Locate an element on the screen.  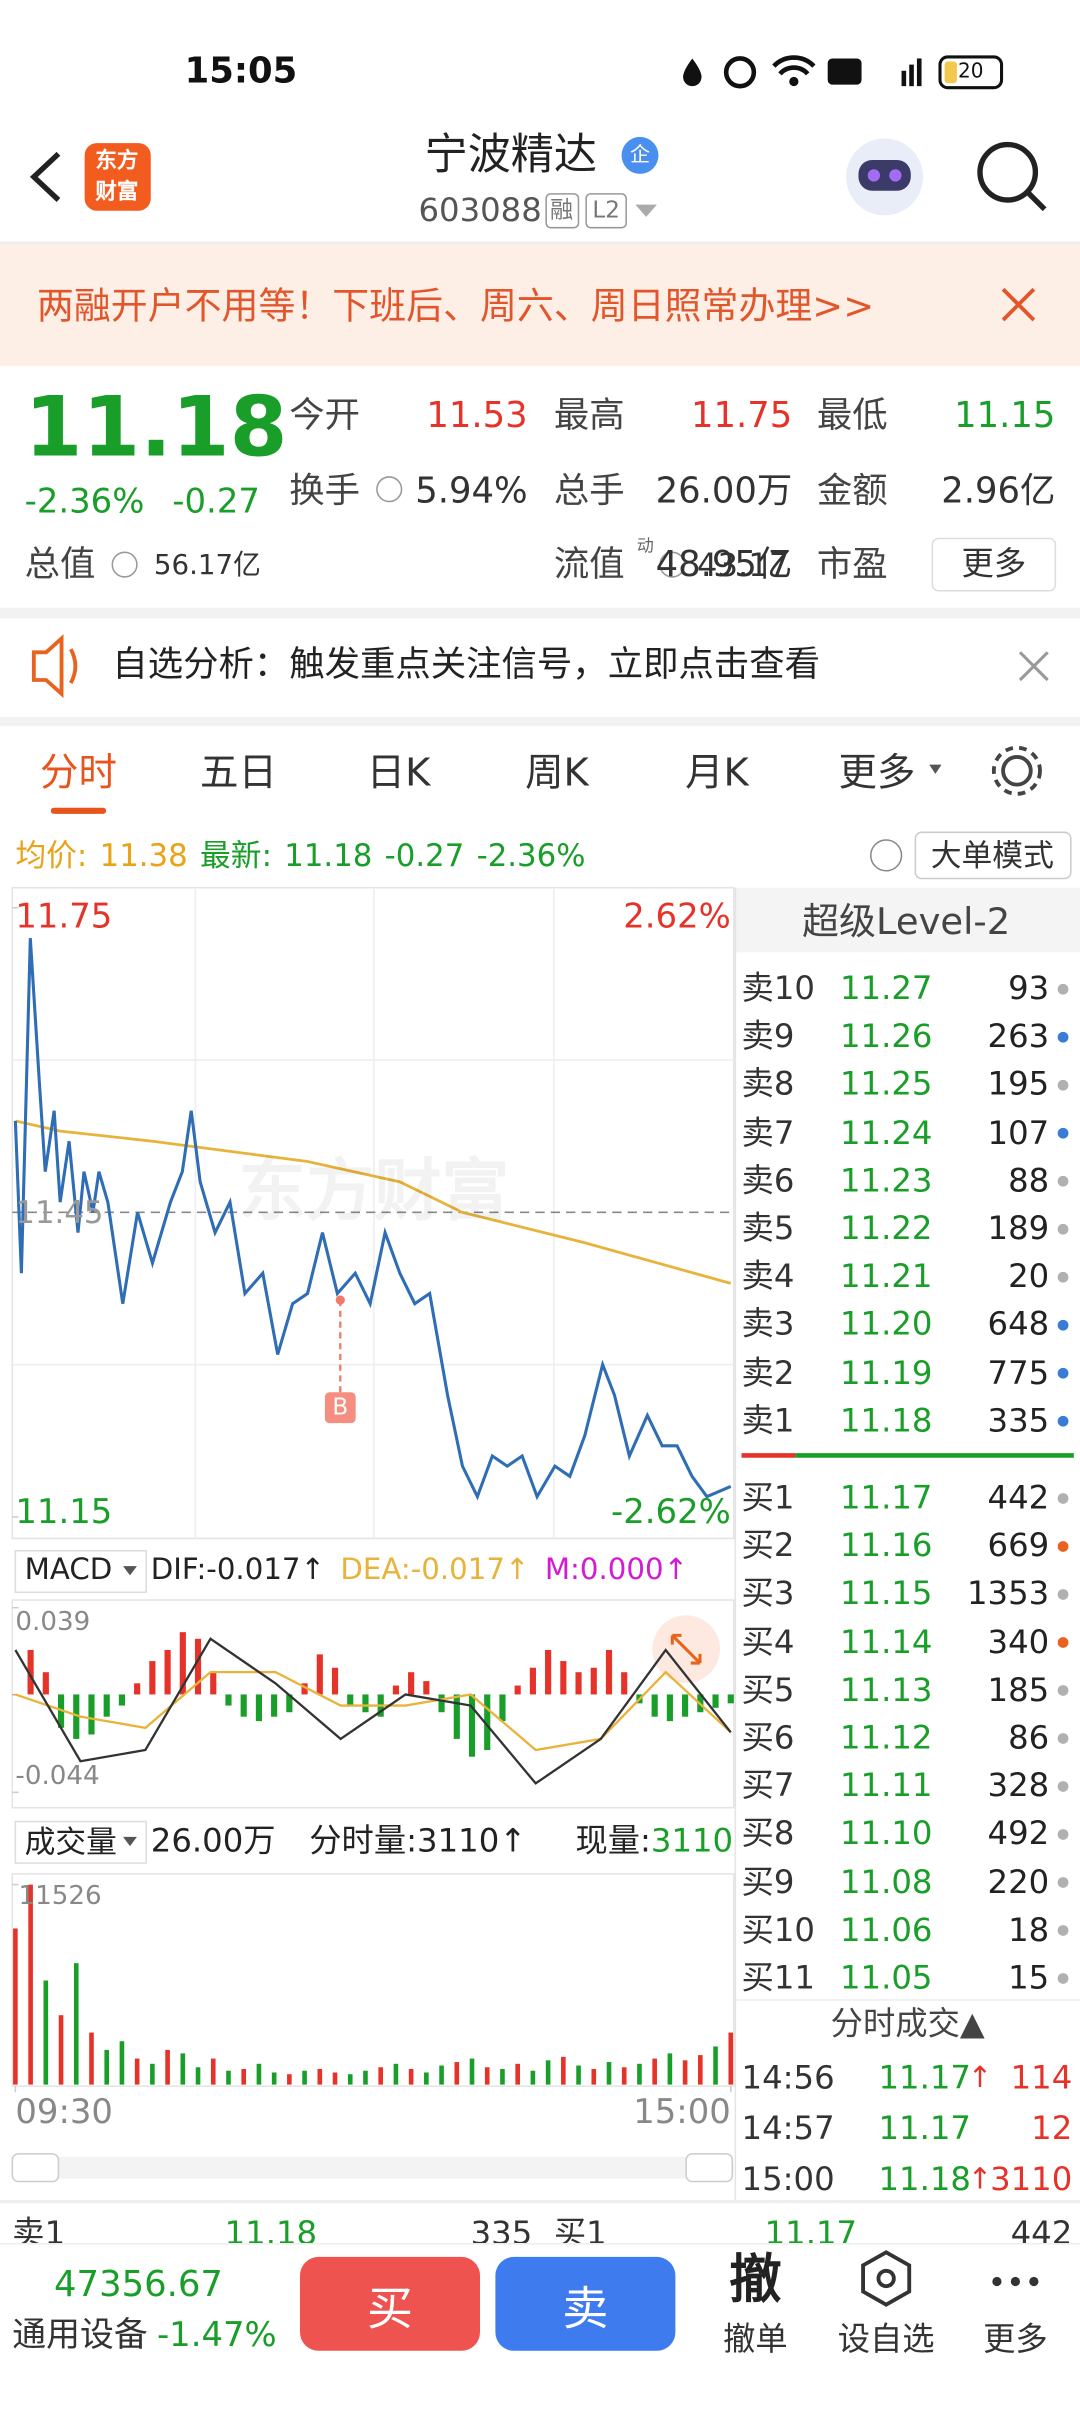
tag: 融 is located at coordinates (561, 210).